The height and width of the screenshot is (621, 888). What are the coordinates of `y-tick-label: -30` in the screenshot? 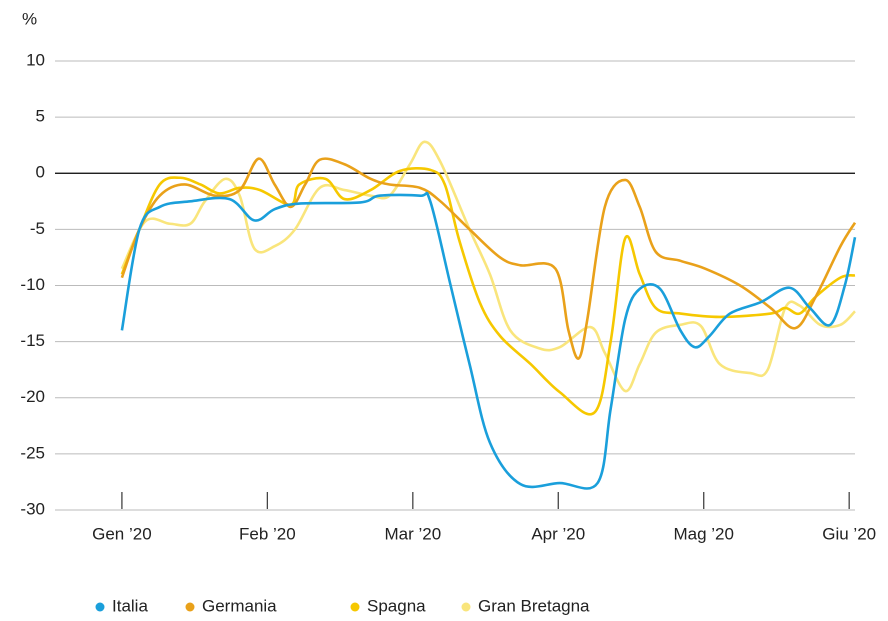 It's located at (32, 508).